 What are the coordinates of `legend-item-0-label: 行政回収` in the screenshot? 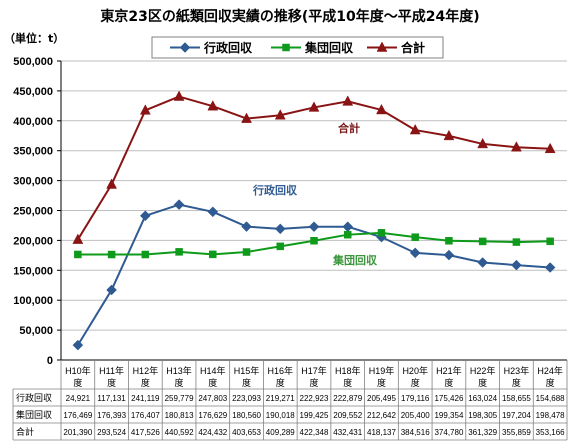 It's located at (228, 47).